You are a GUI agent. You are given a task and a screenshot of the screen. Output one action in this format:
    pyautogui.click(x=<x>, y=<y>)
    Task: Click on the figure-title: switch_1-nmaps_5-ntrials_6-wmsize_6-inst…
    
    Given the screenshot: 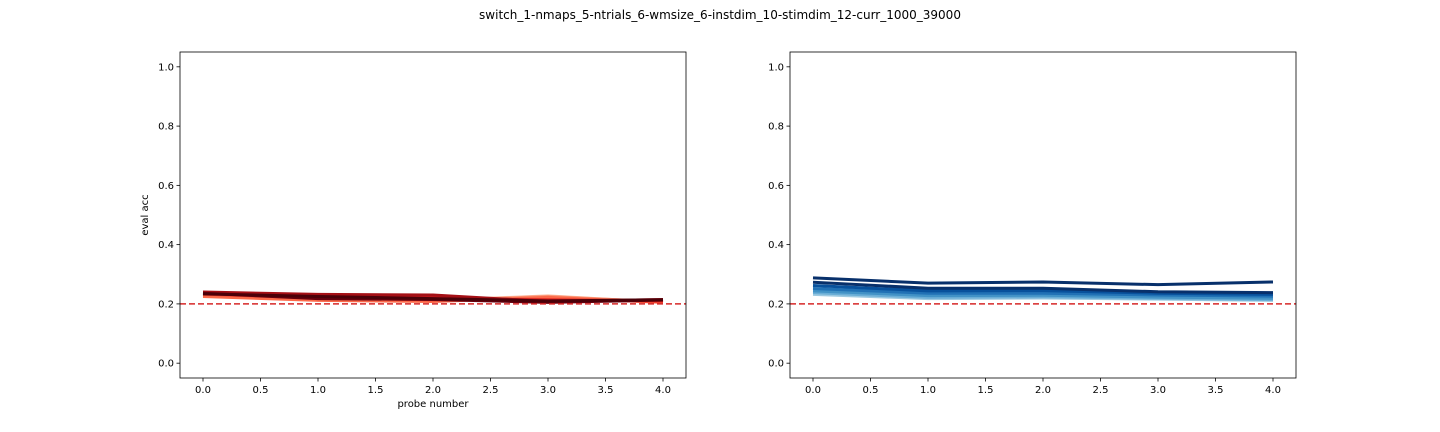 What is the action you would take?
    pyautogui.click(x=720, y=15)
    